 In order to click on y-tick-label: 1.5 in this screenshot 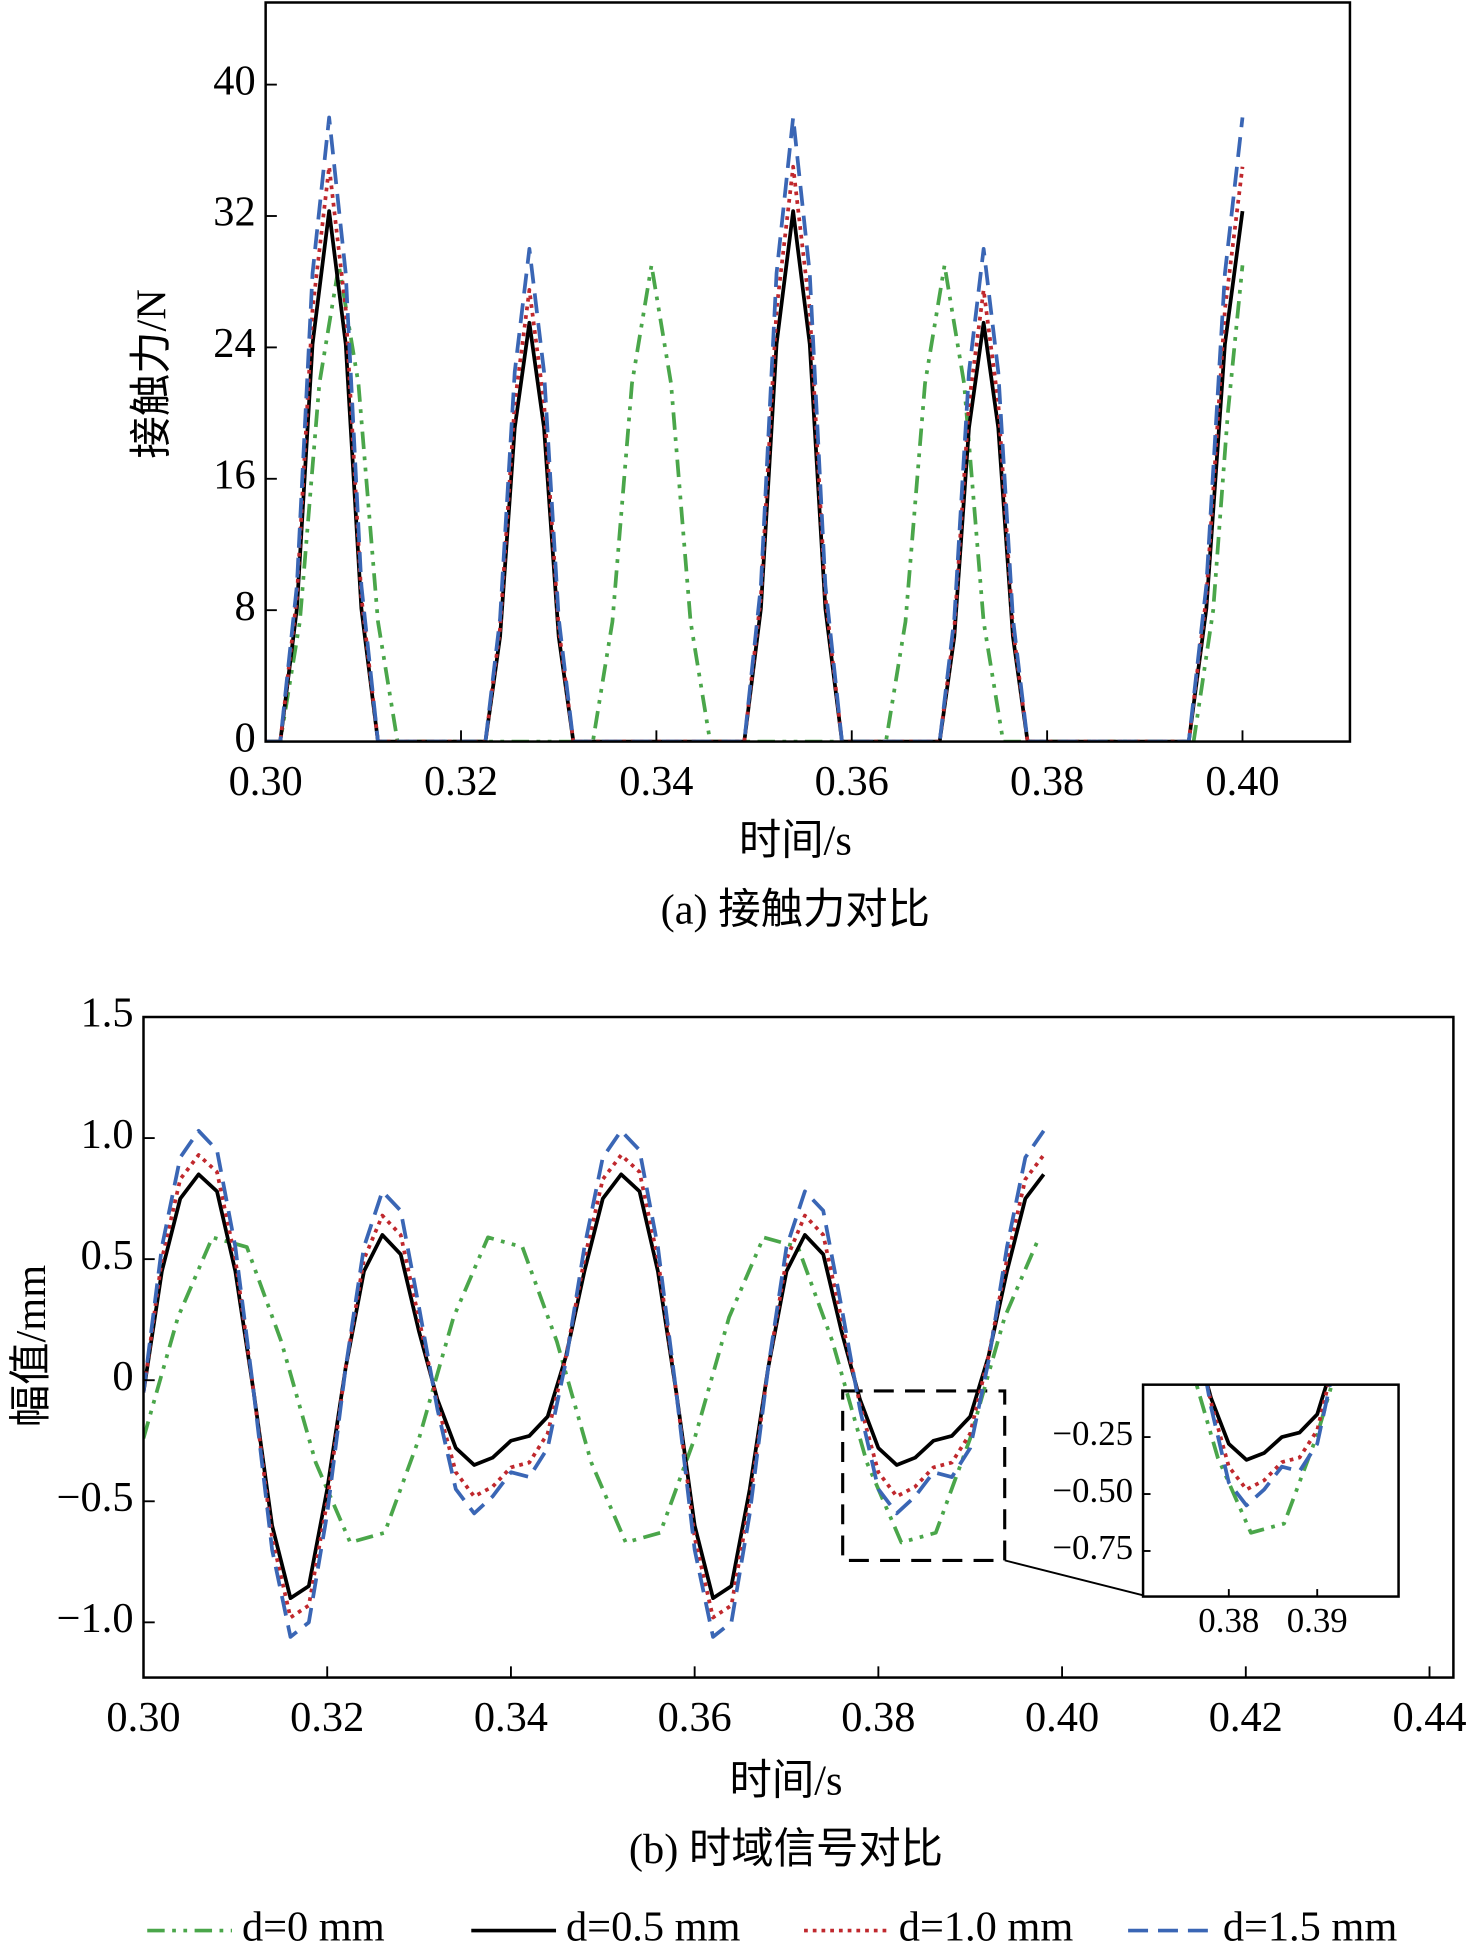, I will do `click(107, 1013)`.